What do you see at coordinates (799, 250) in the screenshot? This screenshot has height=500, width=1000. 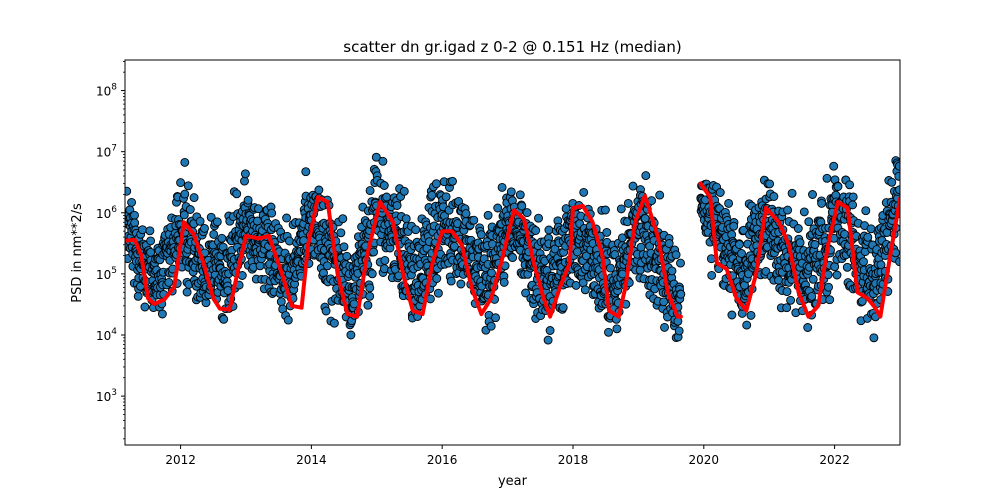 I see `median-line` at bounding box center [799, 250].